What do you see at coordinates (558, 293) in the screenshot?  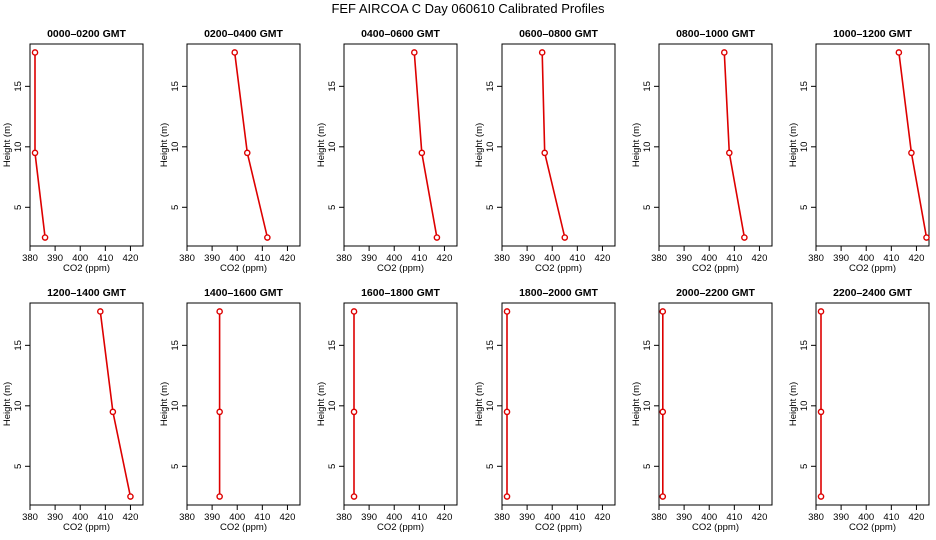 I see `panel-title: 1800–2000 GMT` at bounding box center [558, 293].